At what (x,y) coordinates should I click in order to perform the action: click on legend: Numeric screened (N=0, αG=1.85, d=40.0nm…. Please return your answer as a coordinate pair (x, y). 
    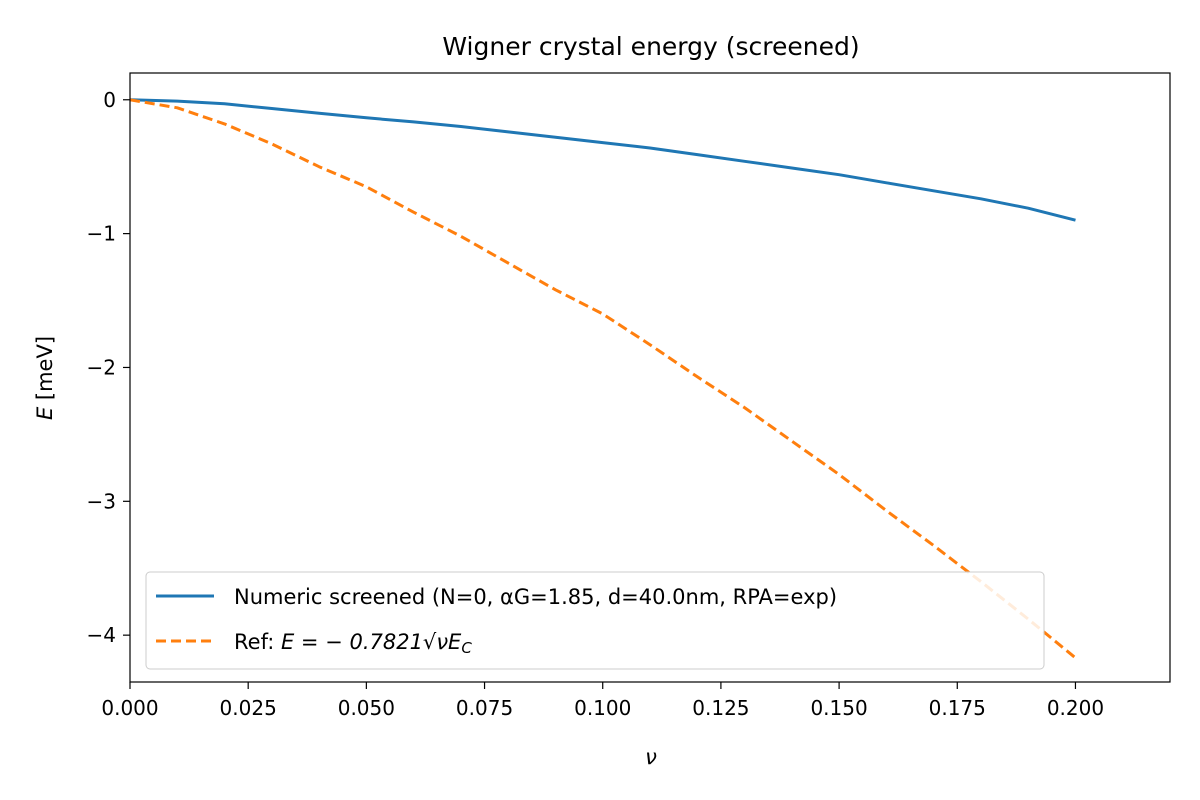
    Looking at the image, I should click on (595, 620).